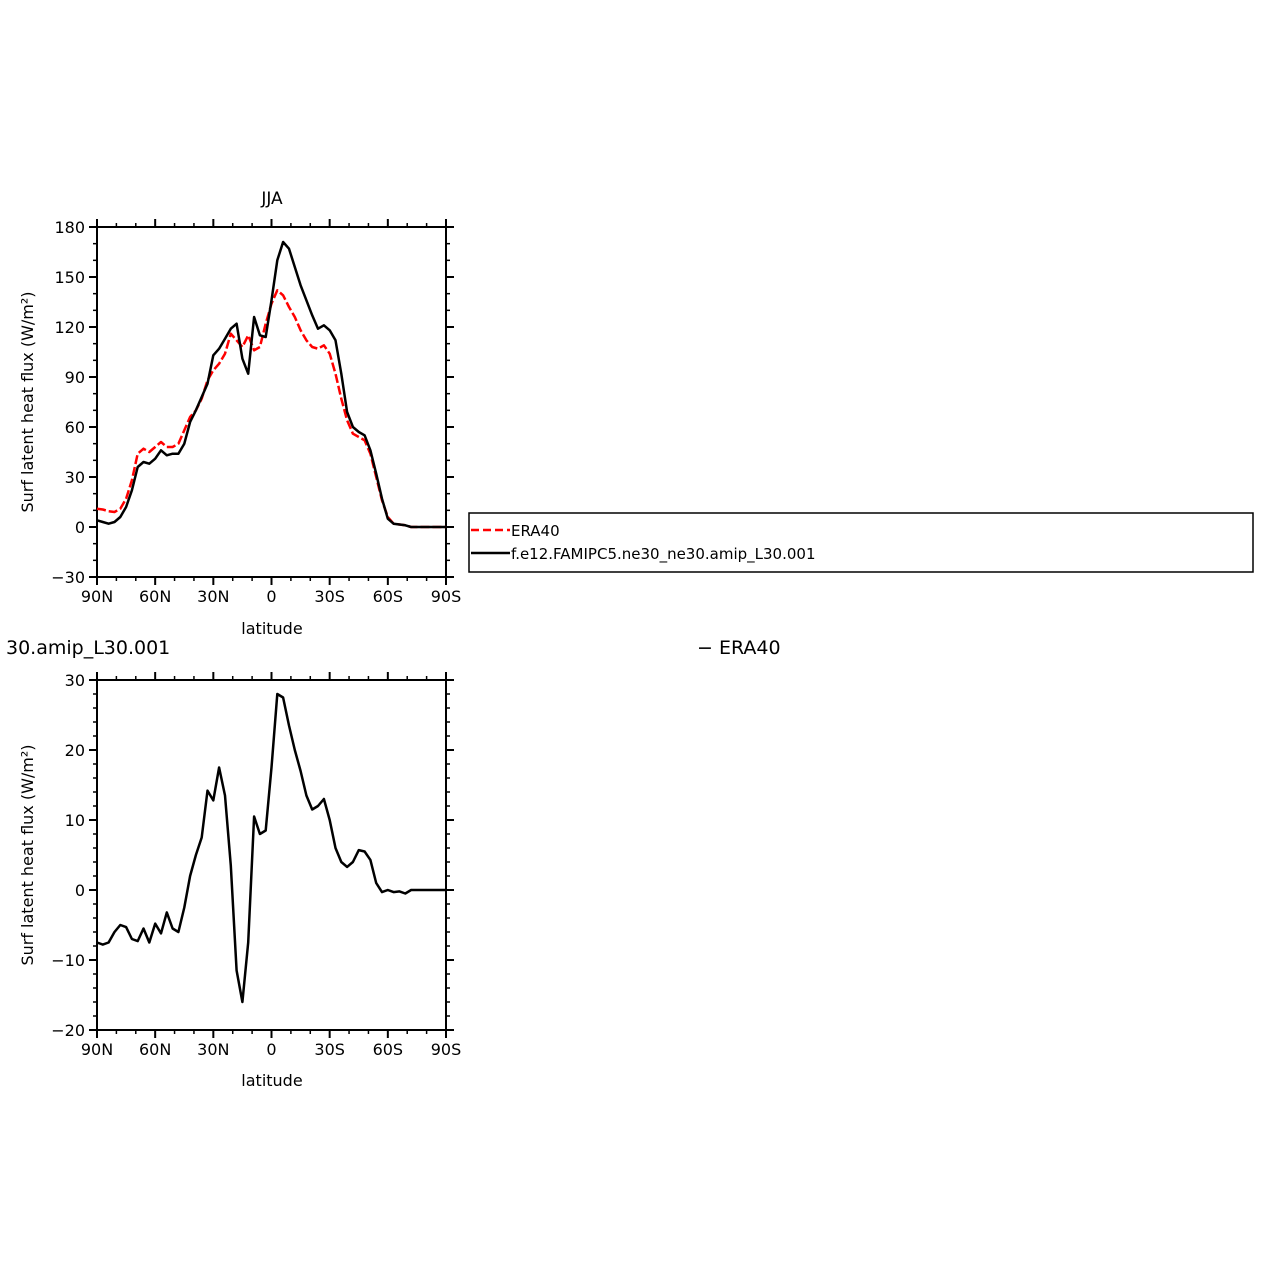 This screenshot has width=1272, height=1275. I want to click on legend-entry-era40: ERA40, so click(535, 531).